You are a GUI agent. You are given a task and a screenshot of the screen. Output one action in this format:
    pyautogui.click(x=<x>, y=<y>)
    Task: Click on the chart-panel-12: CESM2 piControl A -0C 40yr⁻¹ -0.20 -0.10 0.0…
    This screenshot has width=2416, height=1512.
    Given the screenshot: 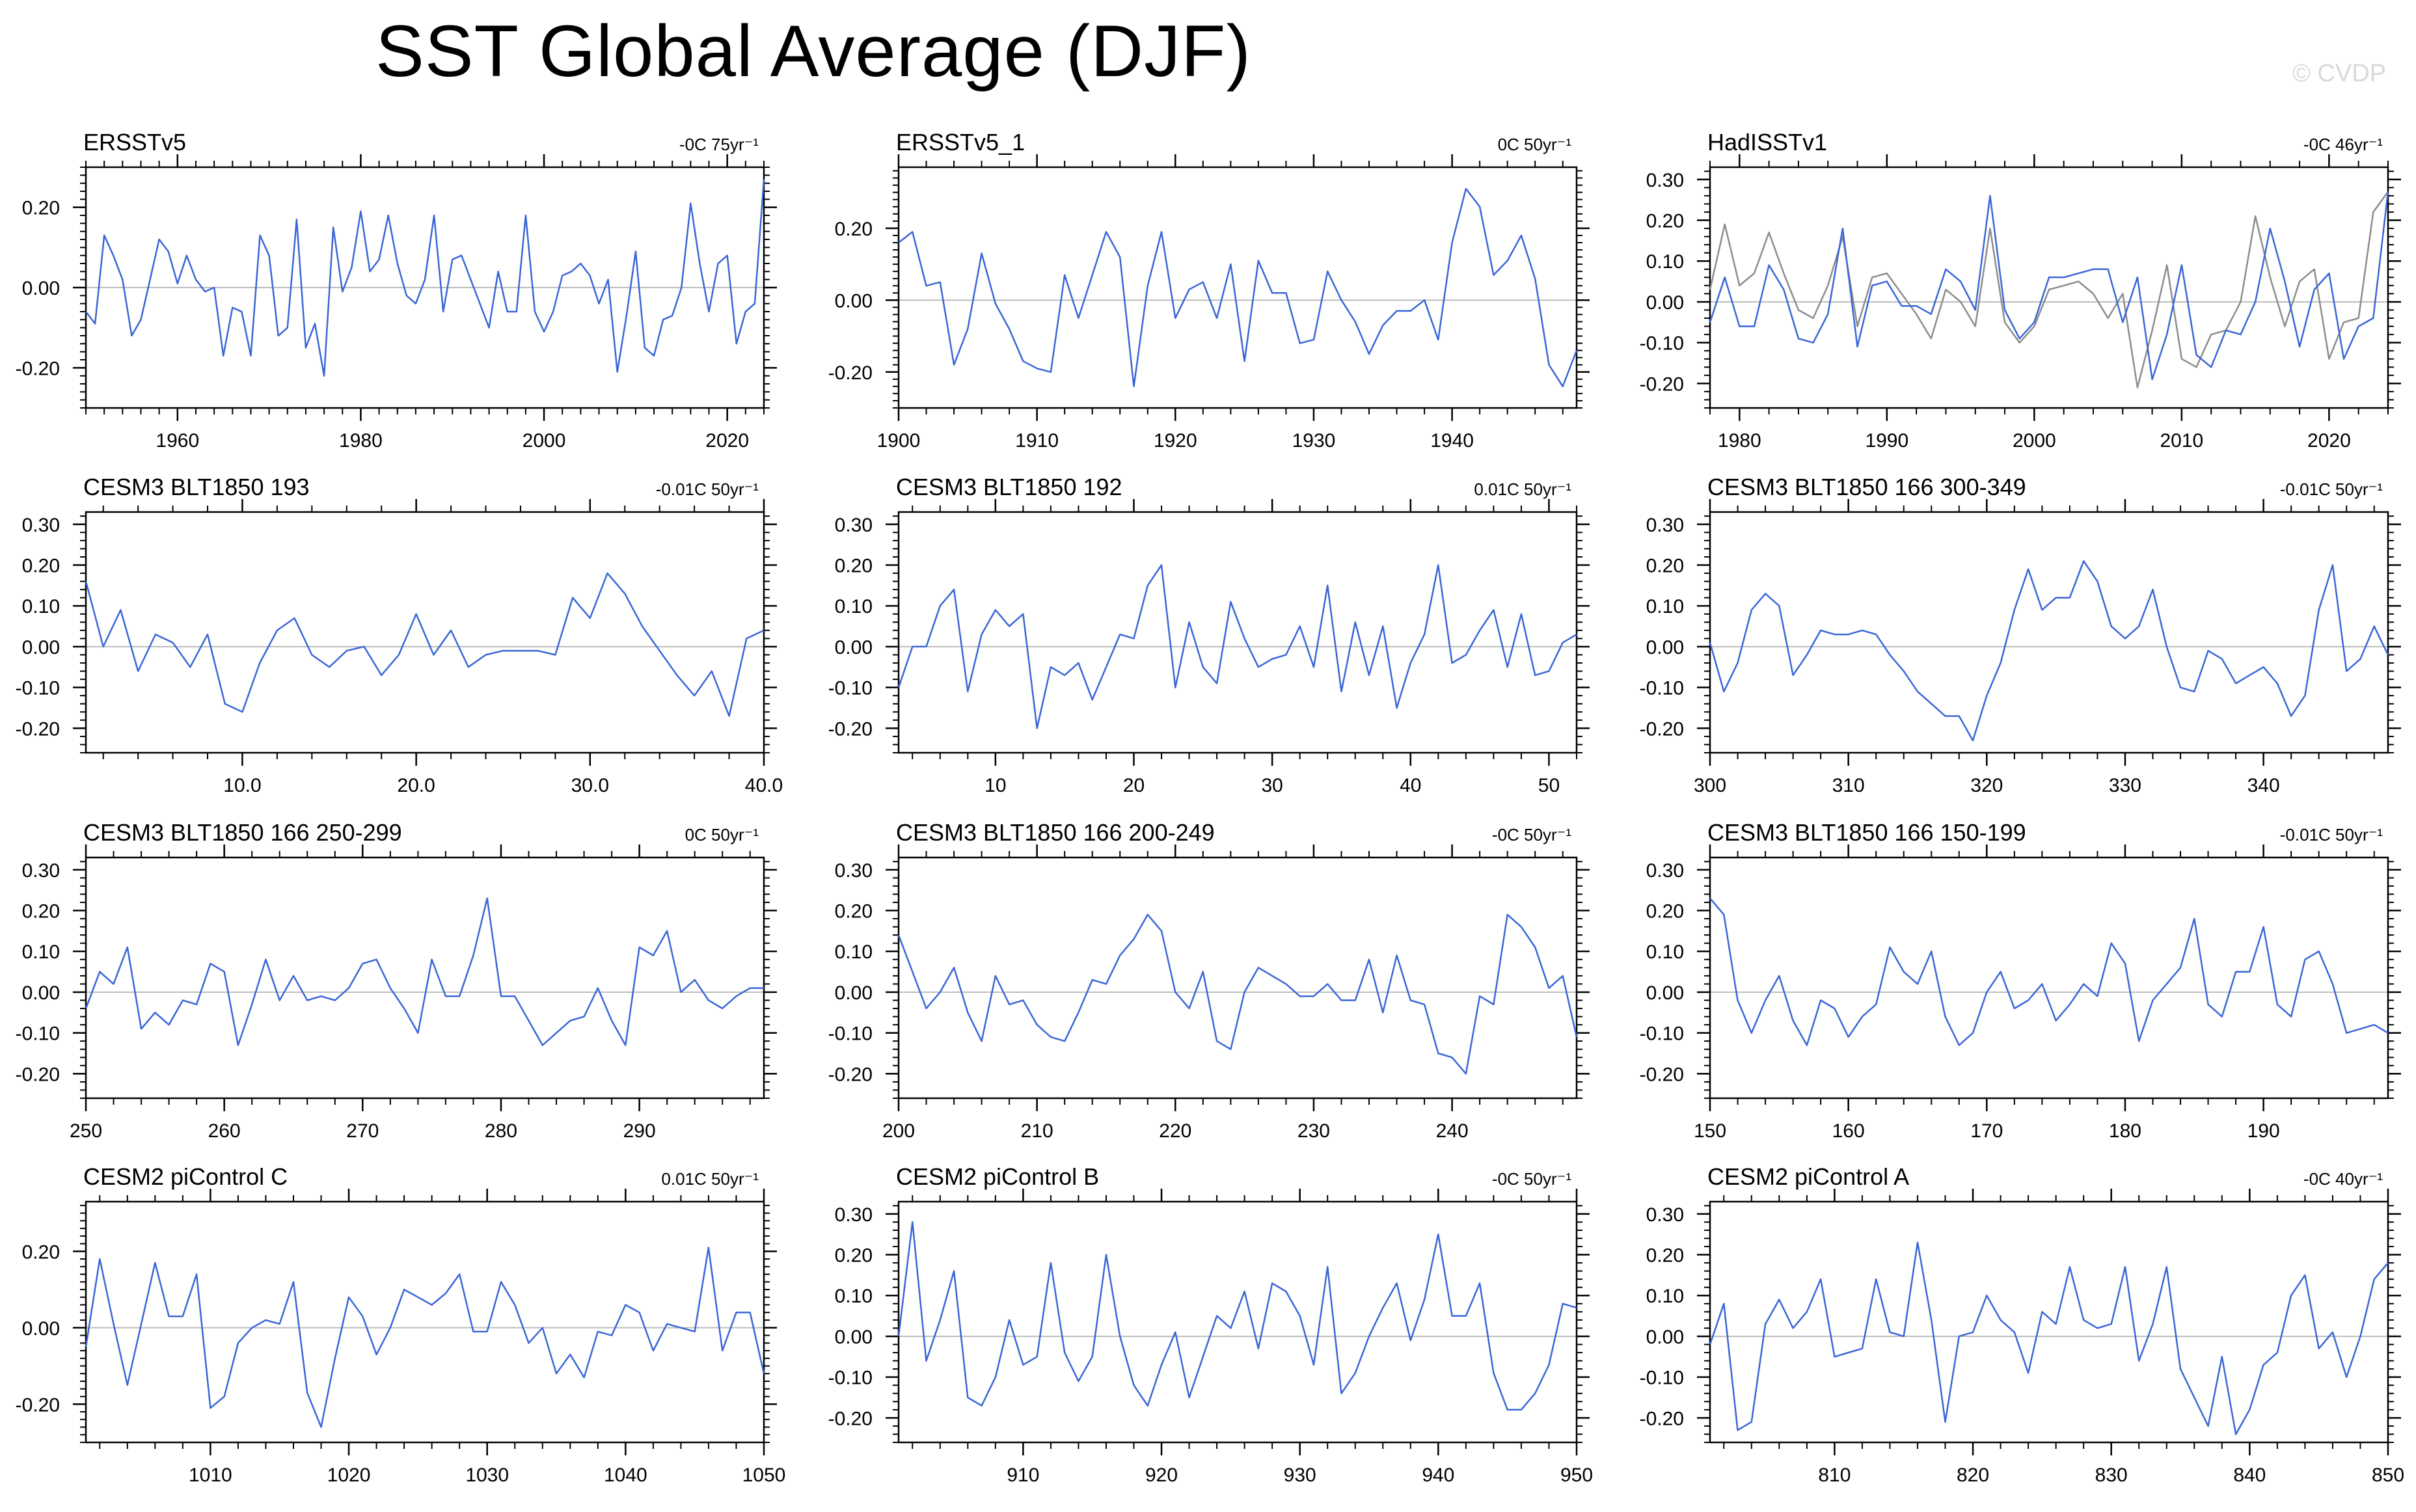 What is the action you would take?
    pyautogui.click(x=2022, y=1324)
    